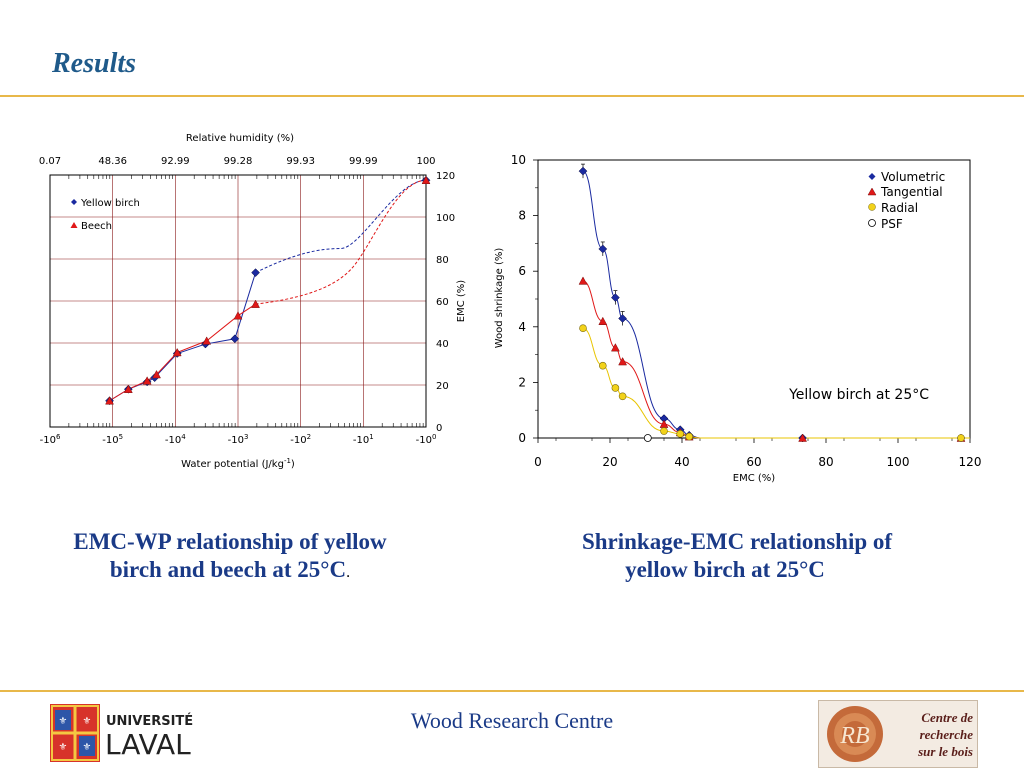 This screenshot has width=1024, height=768. Describe the element at coordinates (522, 216) in the screenshot. I see `y-tick-label: 8` at that location.